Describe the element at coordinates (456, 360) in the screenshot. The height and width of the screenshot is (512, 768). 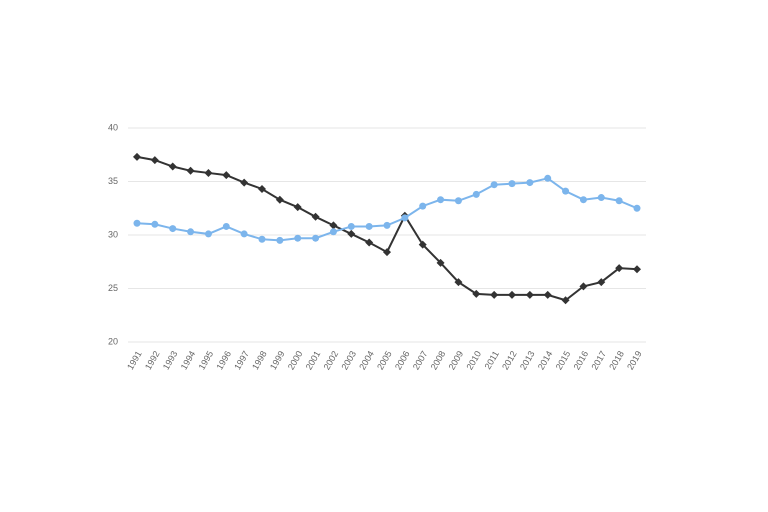
I see `x-tick-label: 2009` at that location.